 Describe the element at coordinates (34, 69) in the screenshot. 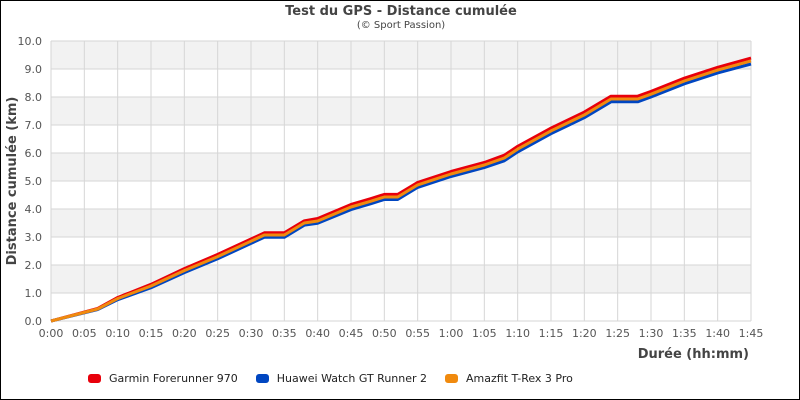

I see `y-tick-label: 9.0` at that location.